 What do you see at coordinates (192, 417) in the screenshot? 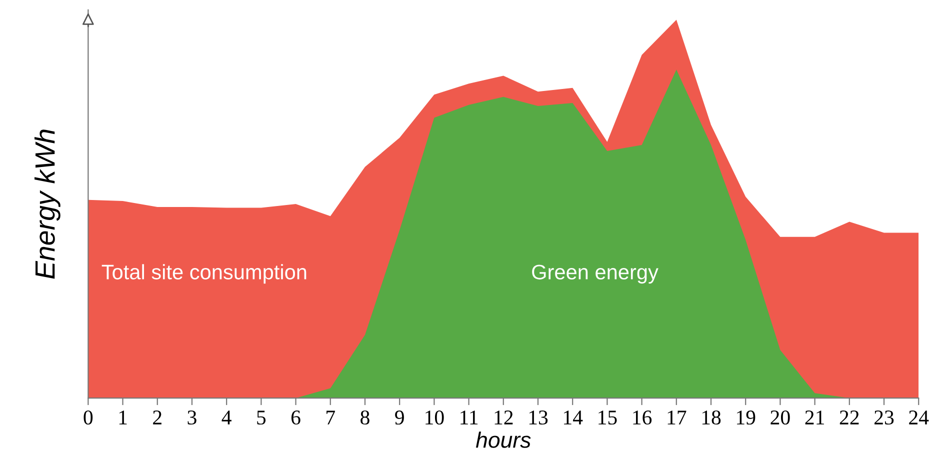
I see `x-tick-label: 3` at bounding box center [192, 417].